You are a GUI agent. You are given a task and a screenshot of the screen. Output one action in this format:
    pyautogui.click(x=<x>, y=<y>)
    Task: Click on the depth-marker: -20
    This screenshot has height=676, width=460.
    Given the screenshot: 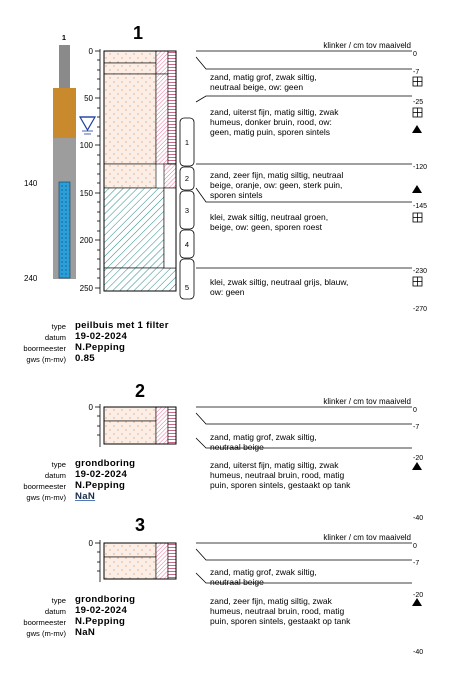 What is the action you would take?
    pyautogui.click(x=418, y=595)
    